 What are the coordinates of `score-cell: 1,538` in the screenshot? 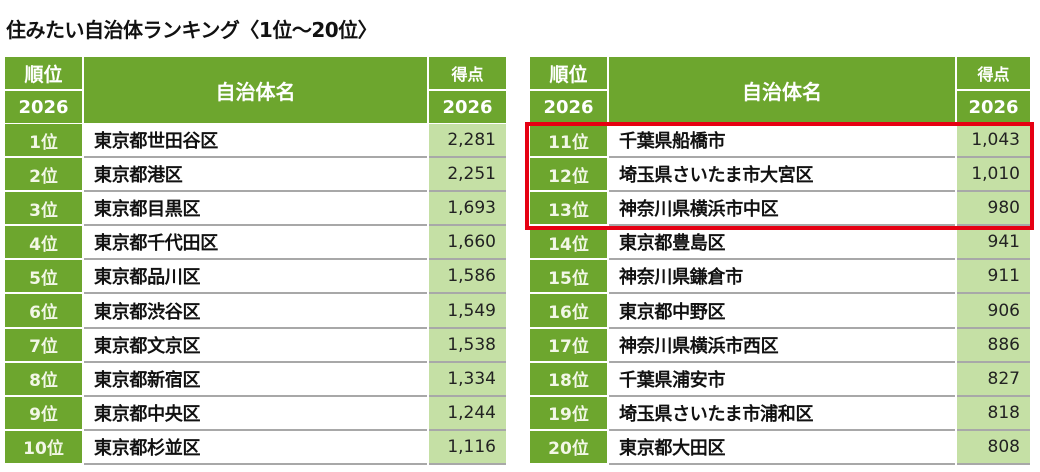 It's located at (467, 345).